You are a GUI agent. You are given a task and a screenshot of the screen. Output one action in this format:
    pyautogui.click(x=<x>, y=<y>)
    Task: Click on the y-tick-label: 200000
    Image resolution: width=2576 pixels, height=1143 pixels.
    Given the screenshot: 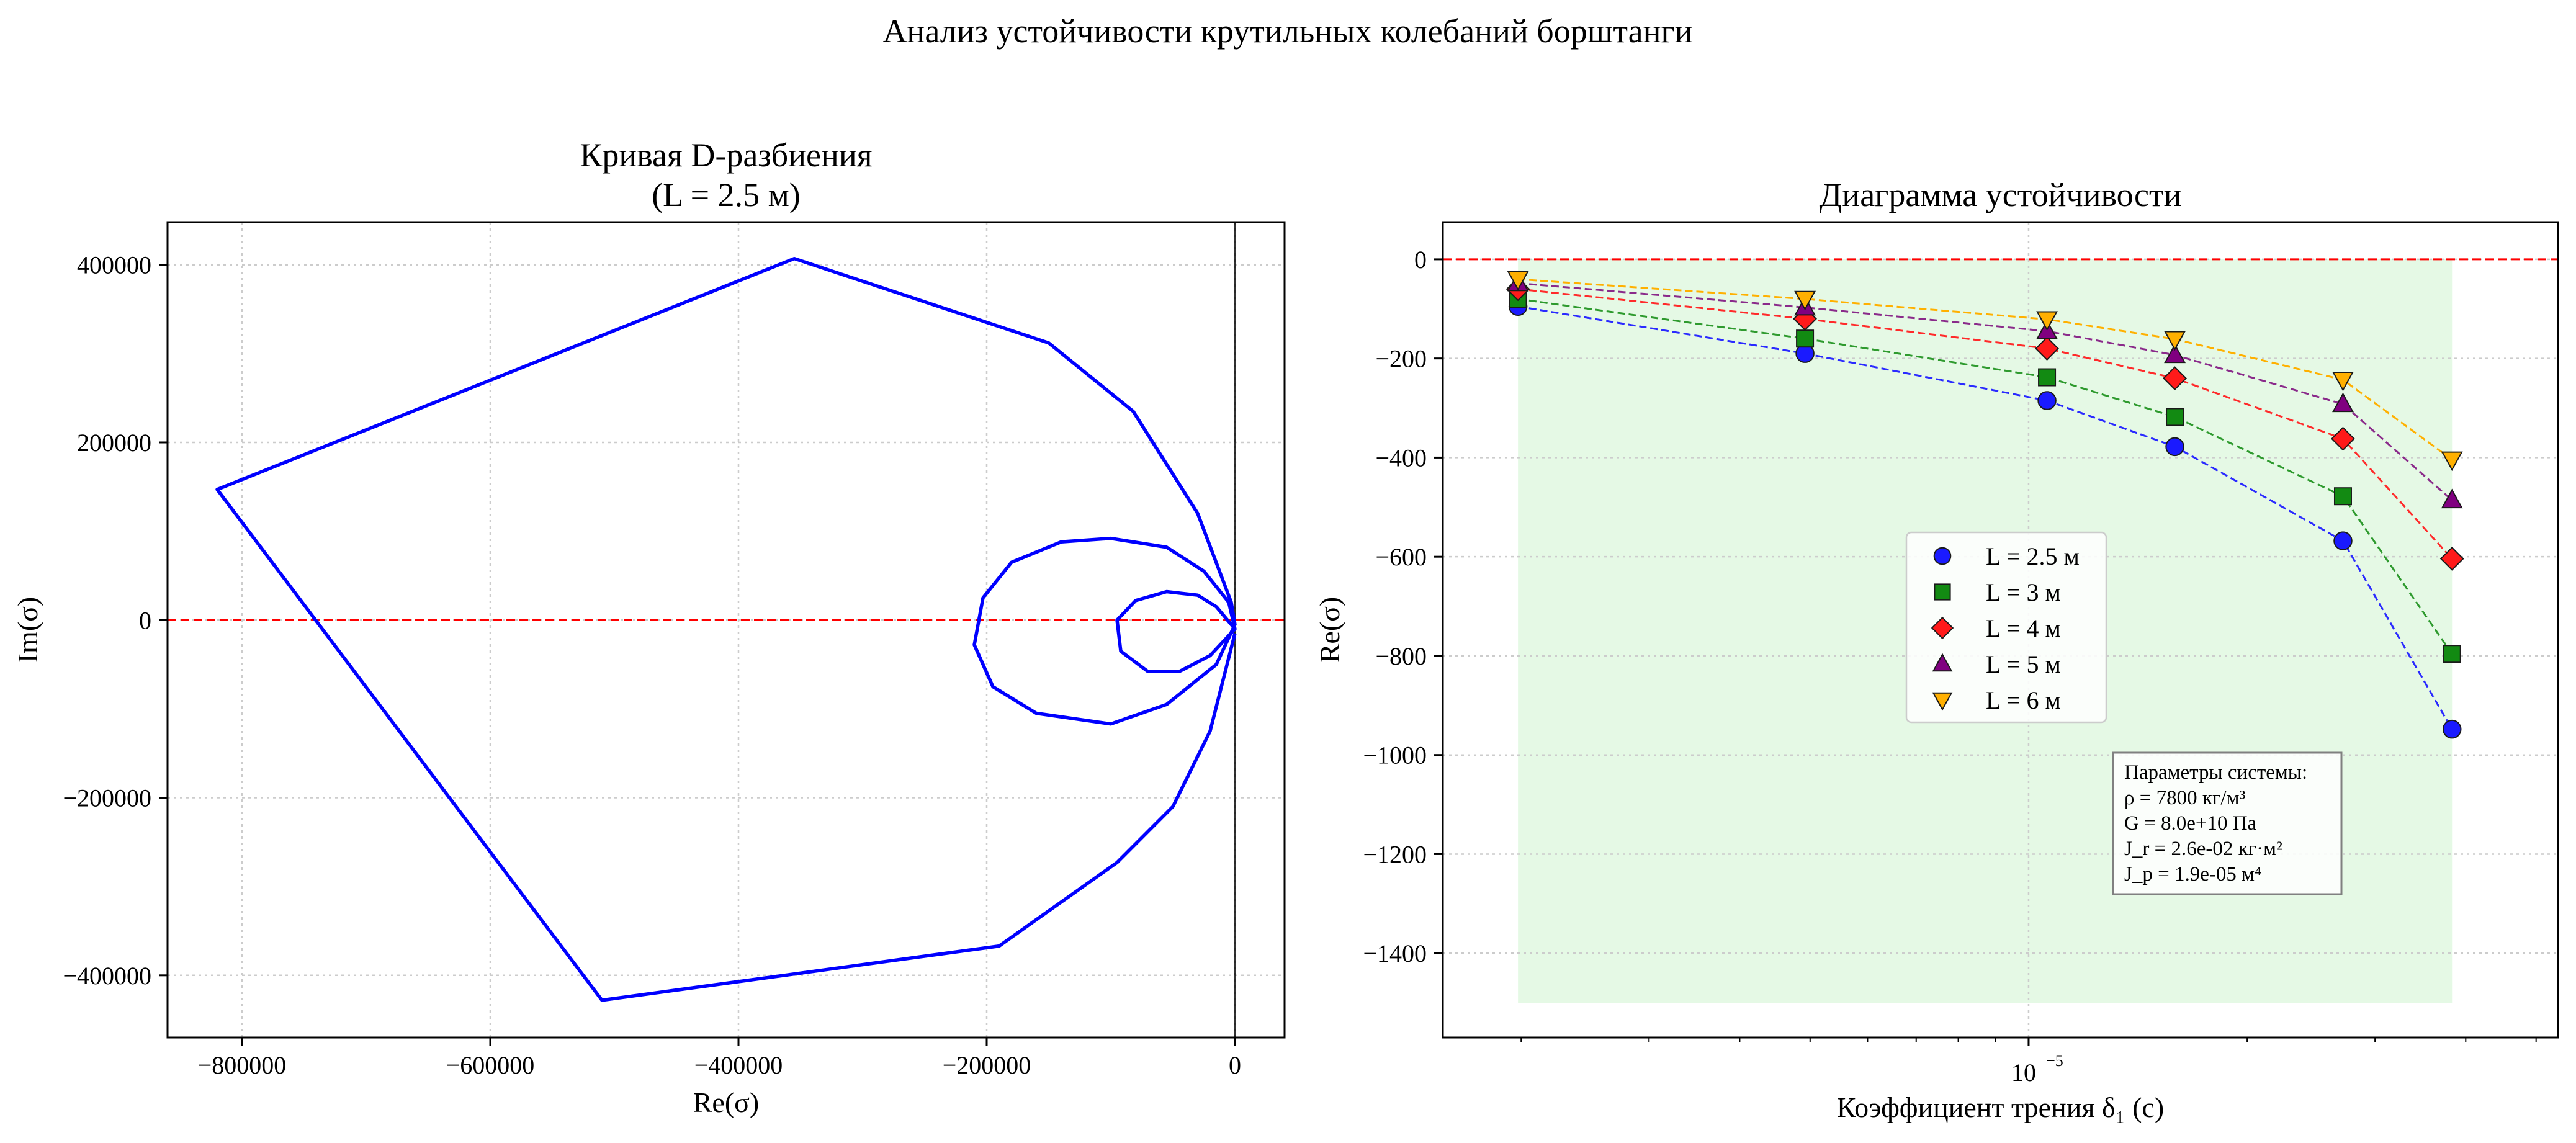 What is the action you would take?
    pyautogui.click(x=114, y=443)
    